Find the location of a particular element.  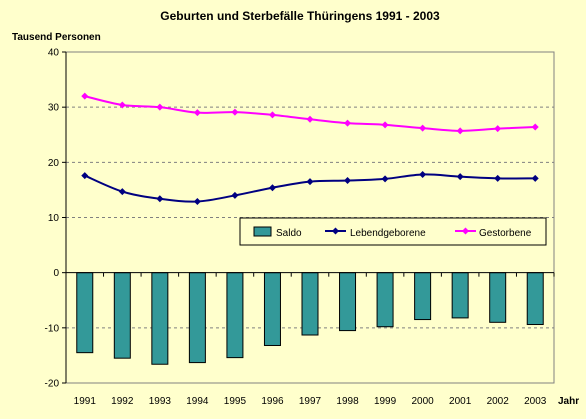

y-tick-label: -10 is located at coordinates (52, 328).